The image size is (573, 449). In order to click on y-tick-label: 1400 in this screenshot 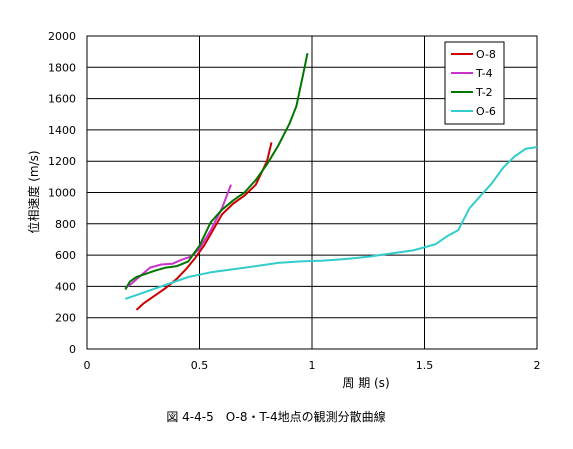, I will do `click(62, 130)`.